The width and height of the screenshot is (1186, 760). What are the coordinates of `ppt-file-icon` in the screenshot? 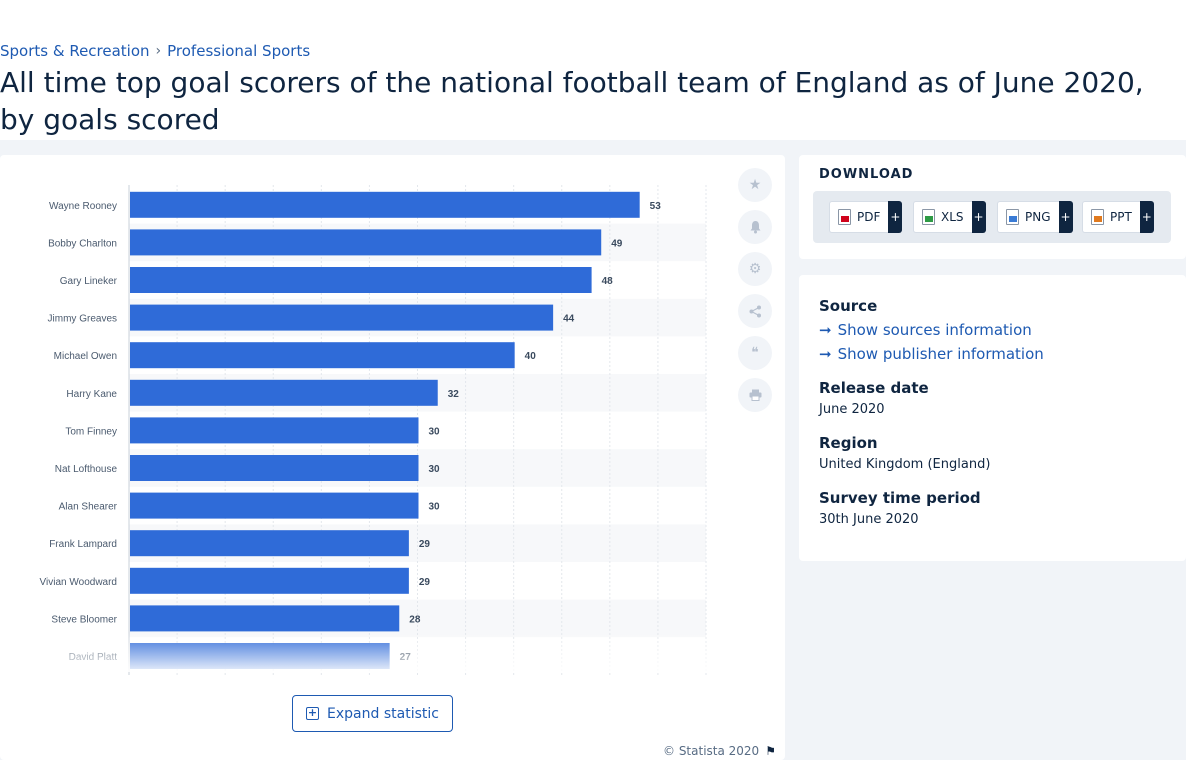 It's located at (1097, 217).